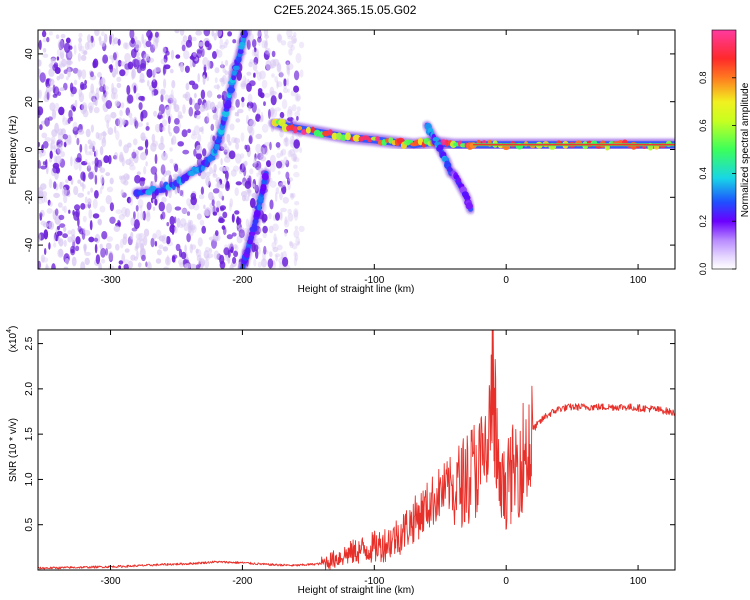 The height and width of the screenshot is (600, 750). Describe the element at coordinates (29, 479) in the screenshot. I see `y-tick-label: 1.0` at that location.